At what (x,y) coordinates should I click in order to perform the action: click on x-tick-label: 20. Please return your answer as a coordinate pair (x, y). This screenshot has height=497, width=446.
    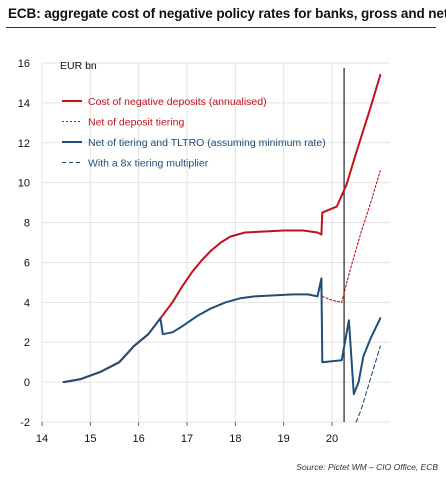
    Looking at the image, I should click on (332, 439).